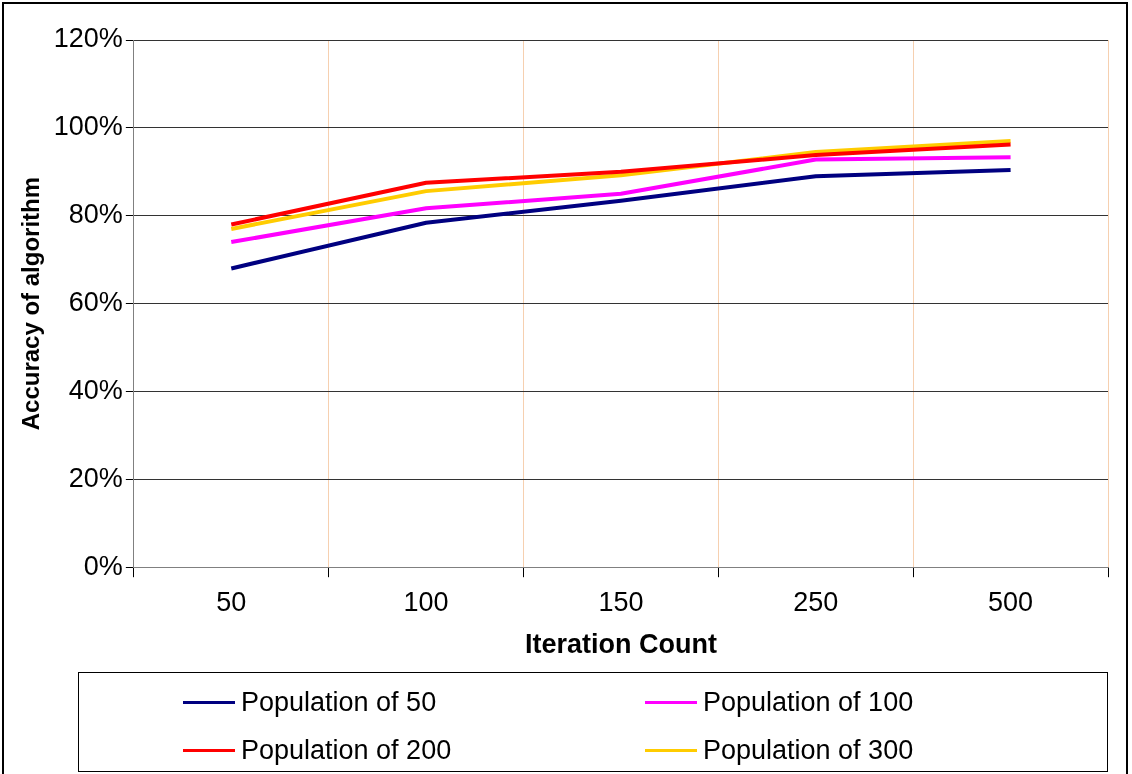 Image resolution: width=1132 pixels, height=774 pixels. Describe the element at coordinates (95, 477) in the screenshot. I see `y-tick-label: 20%` at that location.